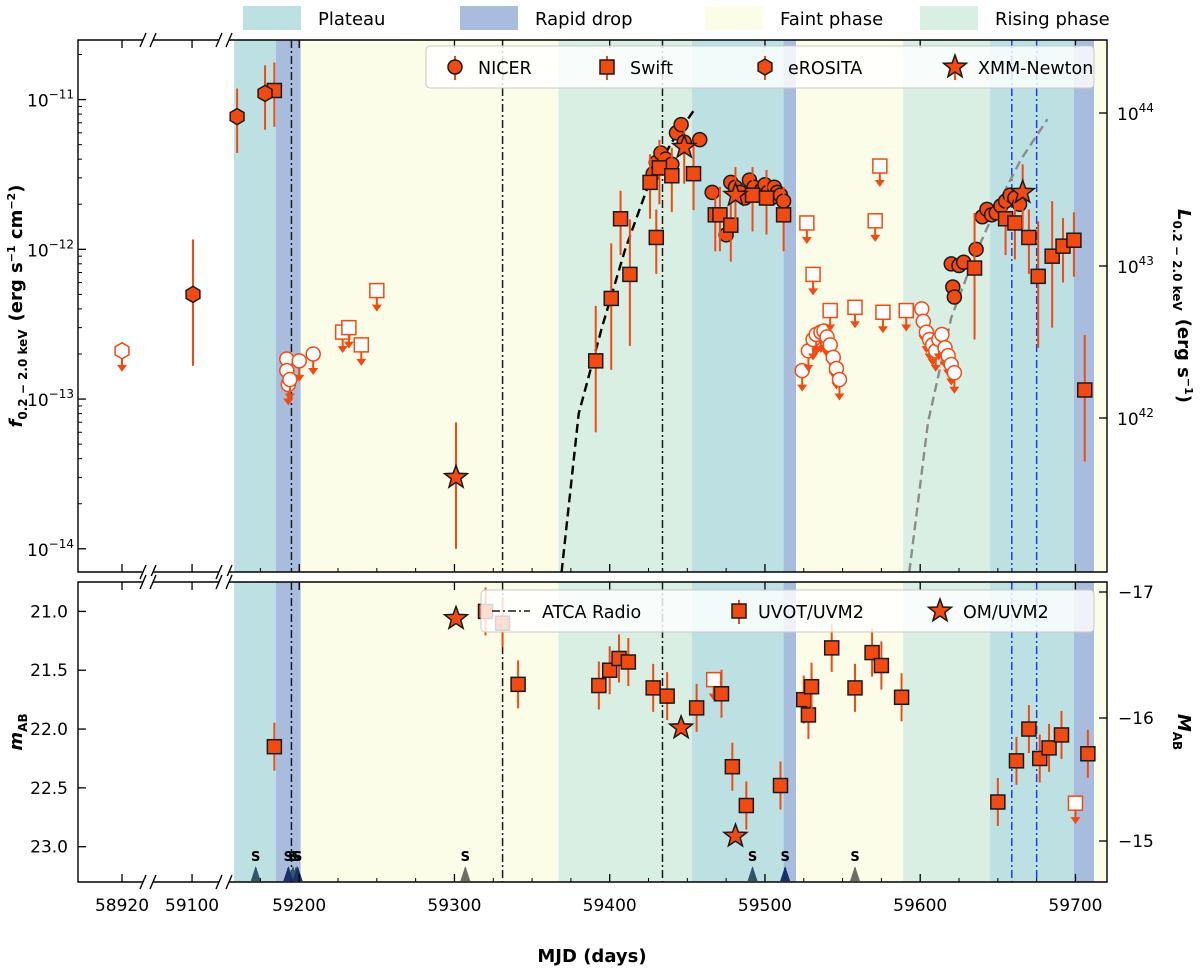 The width and height of the screenshot is (1200, 971). What do you see at coordinates (802, 388) in the screenshot?
I see `top-ul-arrow-1-6-head` at bounding box center [802, 388].